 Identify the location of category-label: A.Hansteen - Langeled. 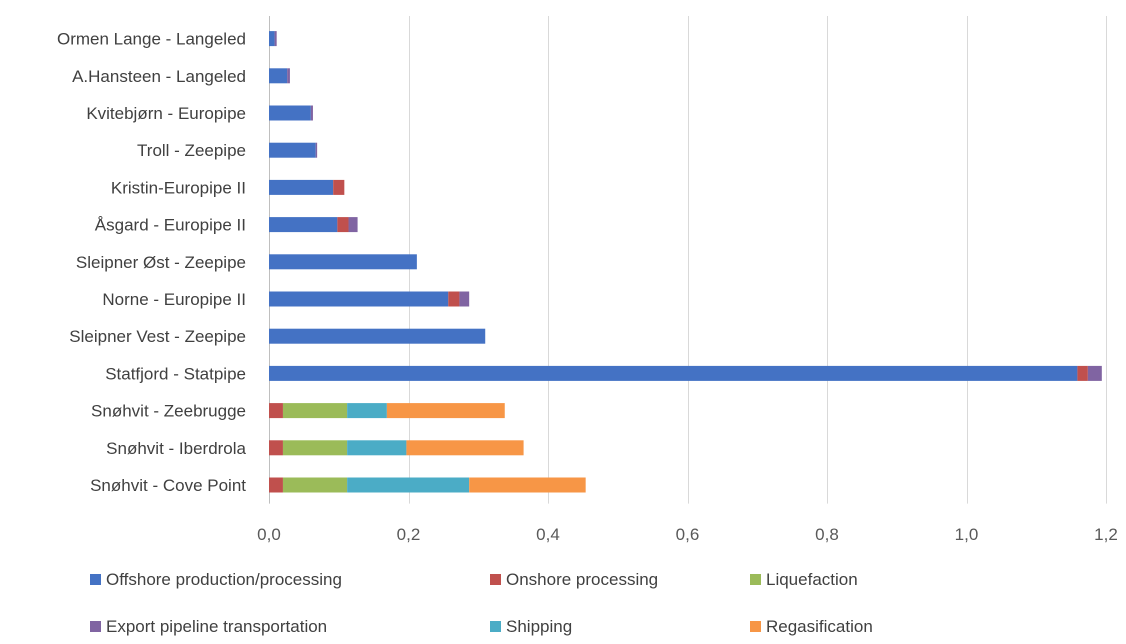
(159, 76).